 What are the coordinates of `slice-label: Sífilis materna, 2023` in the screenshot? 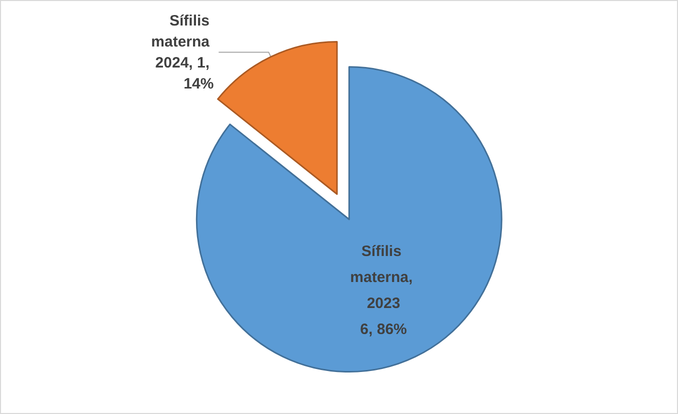 It's located at (383, 277).